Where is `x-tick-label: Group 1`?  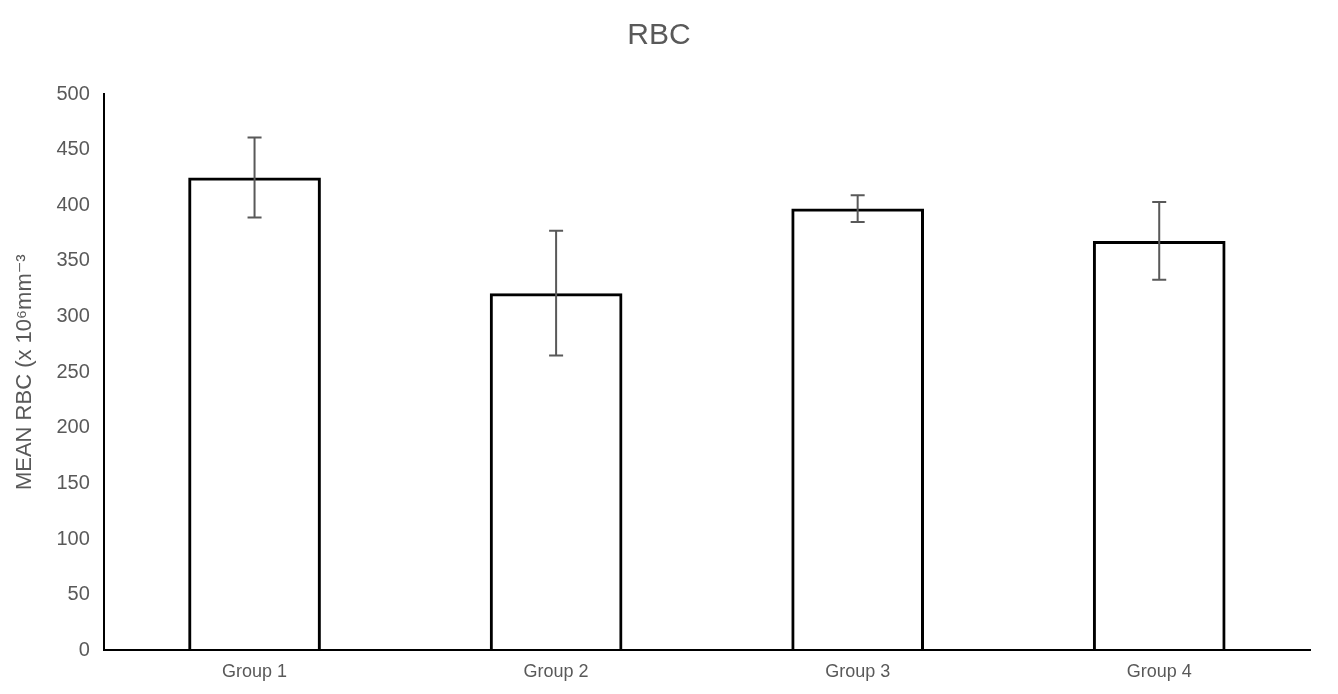 x-tick-label: Group 1 is located at coordinates (255, 671).